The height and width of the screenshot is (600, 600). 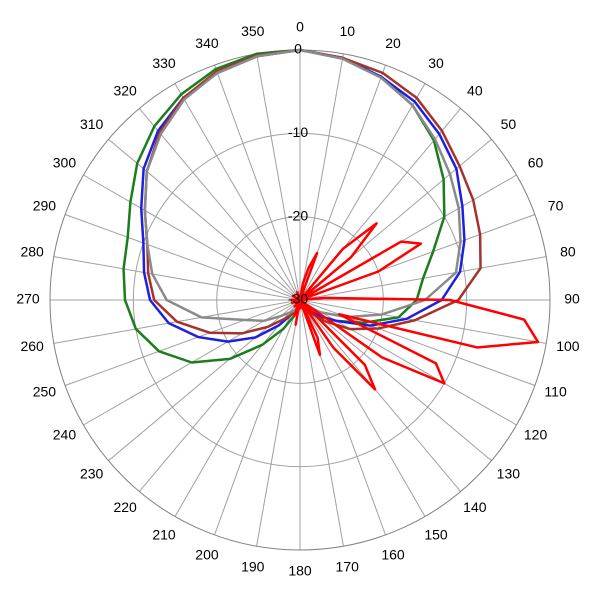 What do you see at coordinates (568, 251) in the screenshot?
I see `angle-label: 80` at bounding box center [568, 251].